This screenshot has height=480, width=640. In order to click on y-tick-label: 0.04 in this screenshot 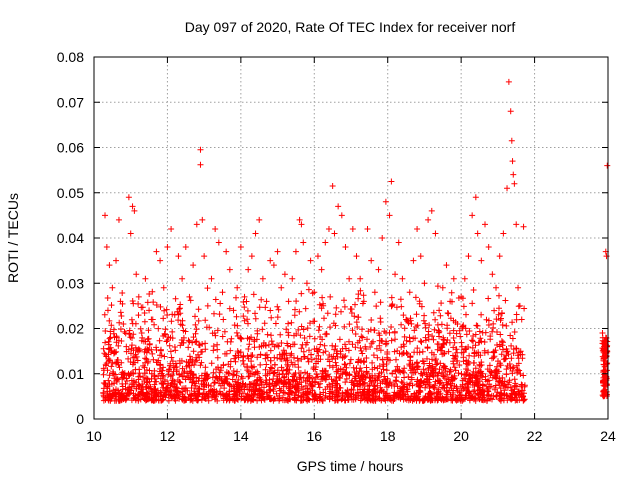, I will do `click(70, 238)`.